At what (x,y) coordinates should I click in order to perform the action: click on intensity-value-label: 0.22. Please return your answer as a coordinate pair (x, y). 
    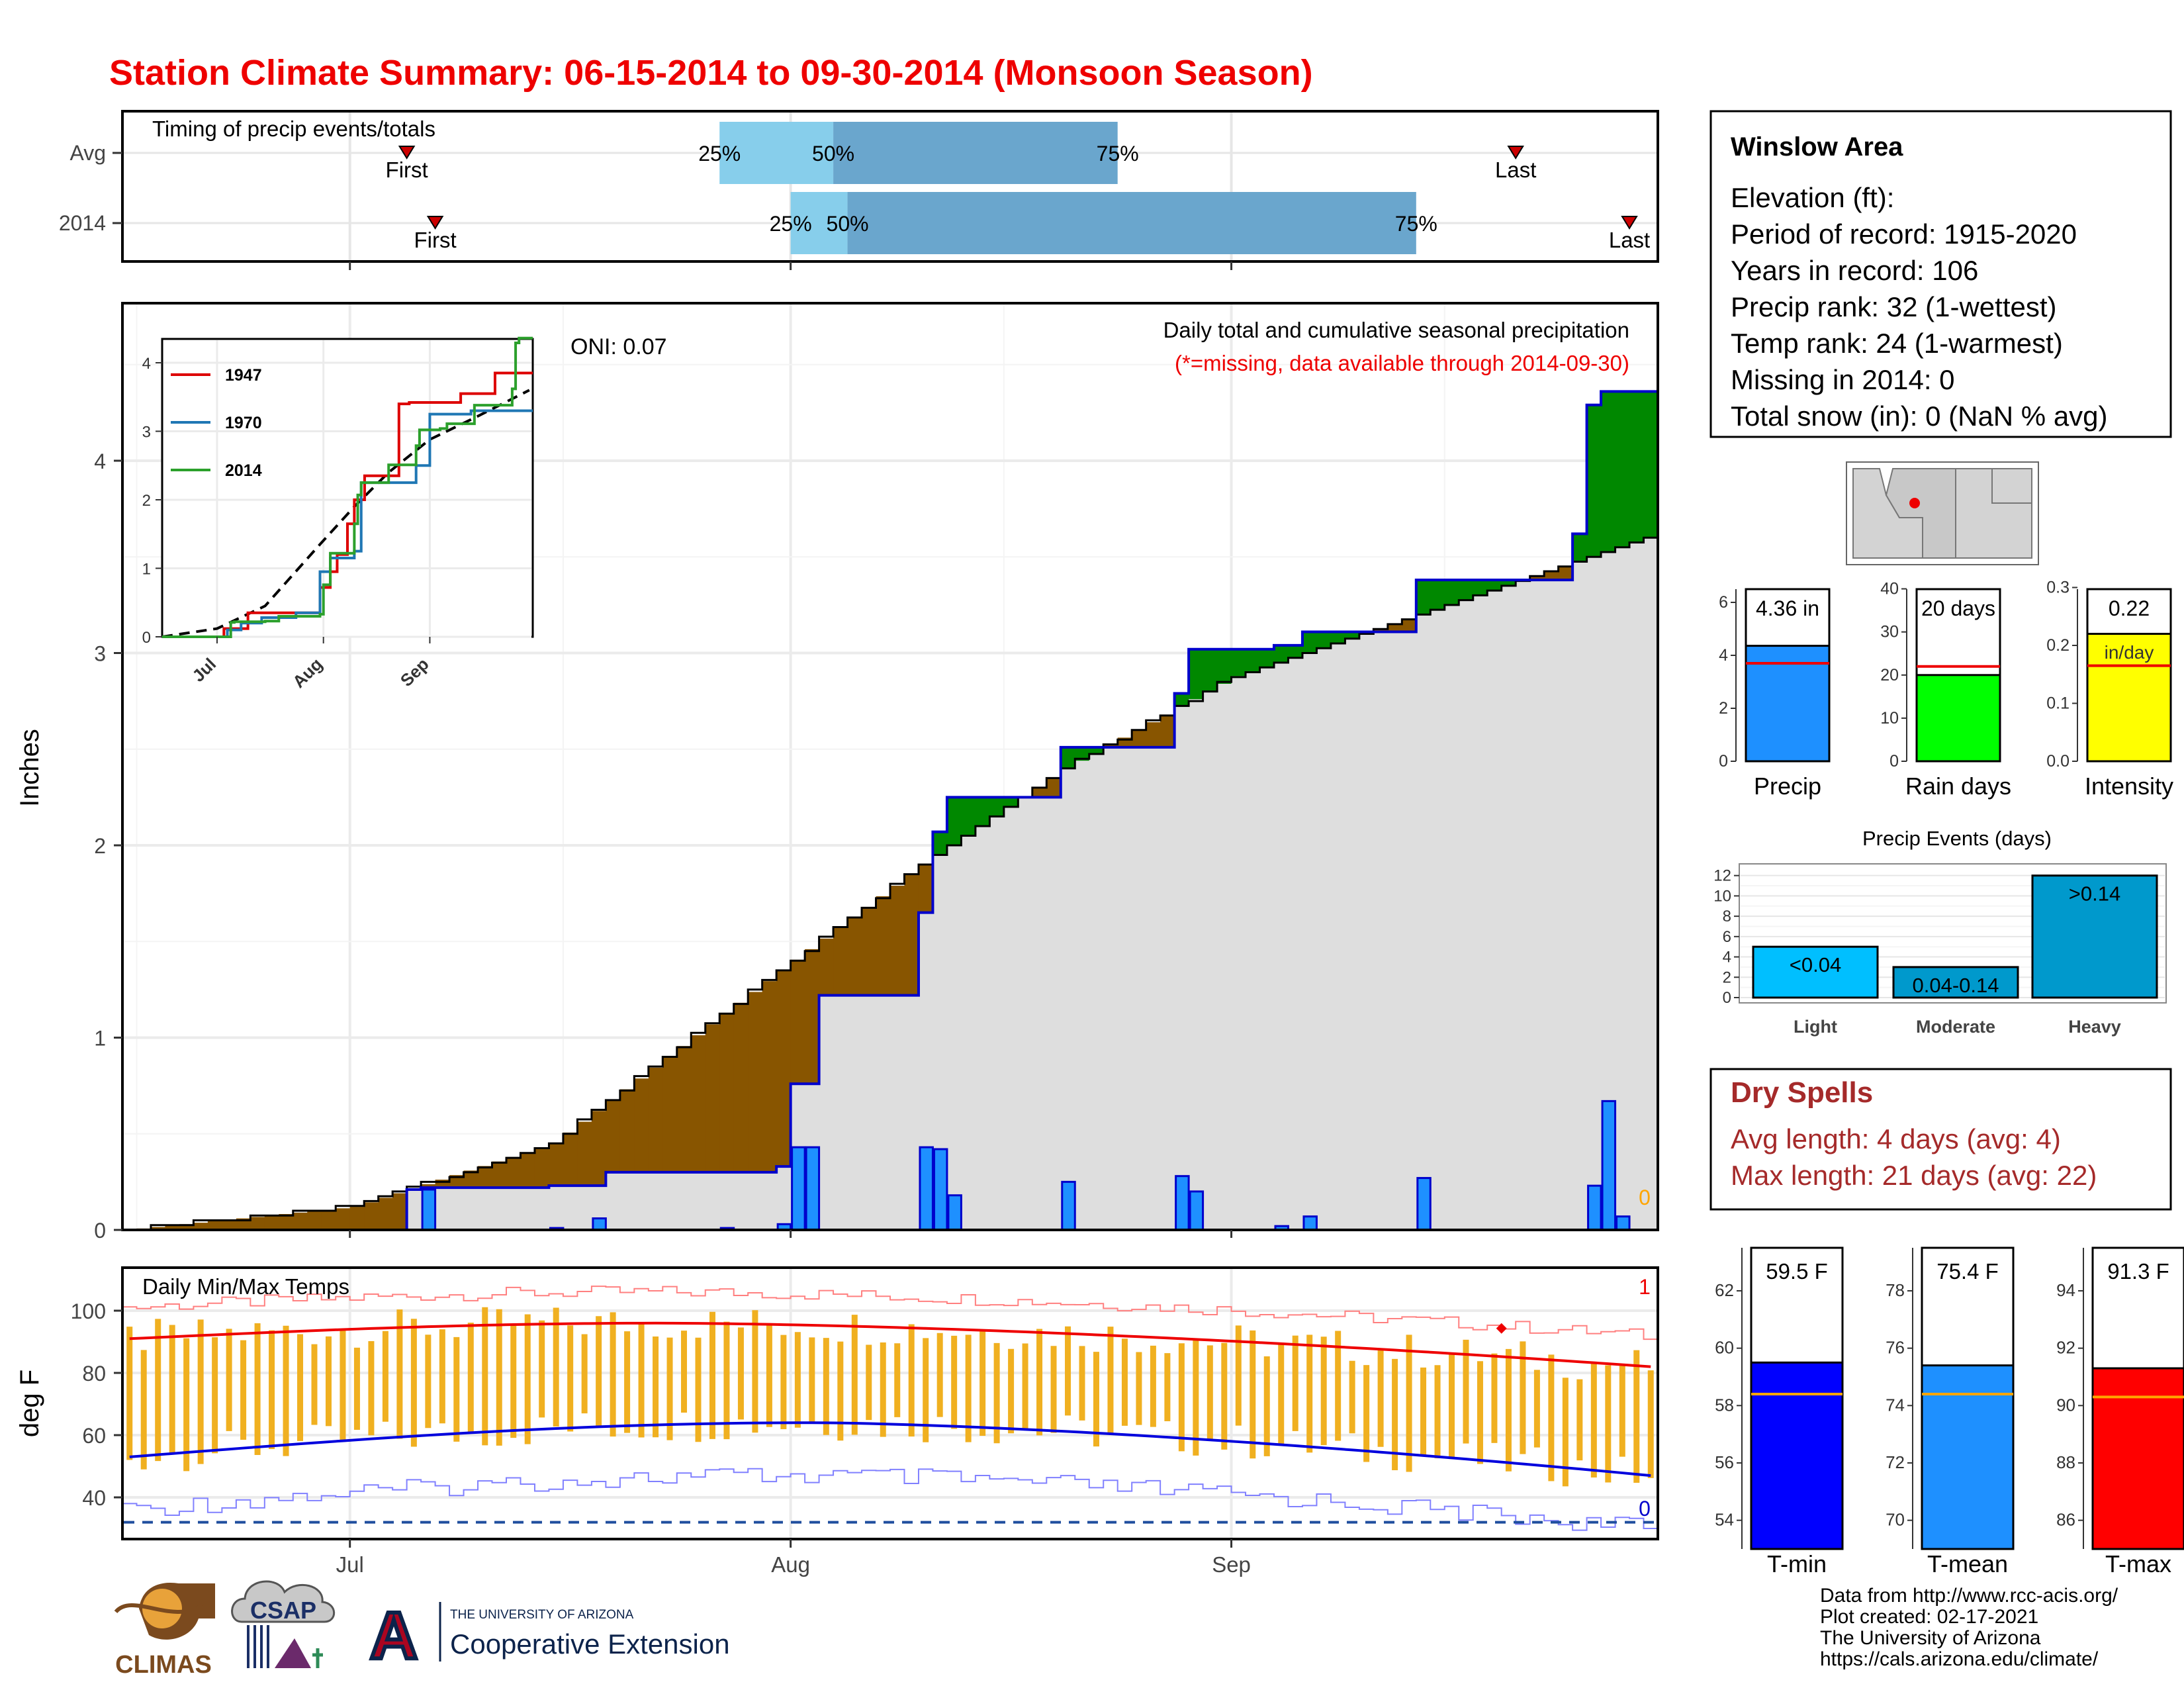
    Looking at the image, I should click on (2129, 608).